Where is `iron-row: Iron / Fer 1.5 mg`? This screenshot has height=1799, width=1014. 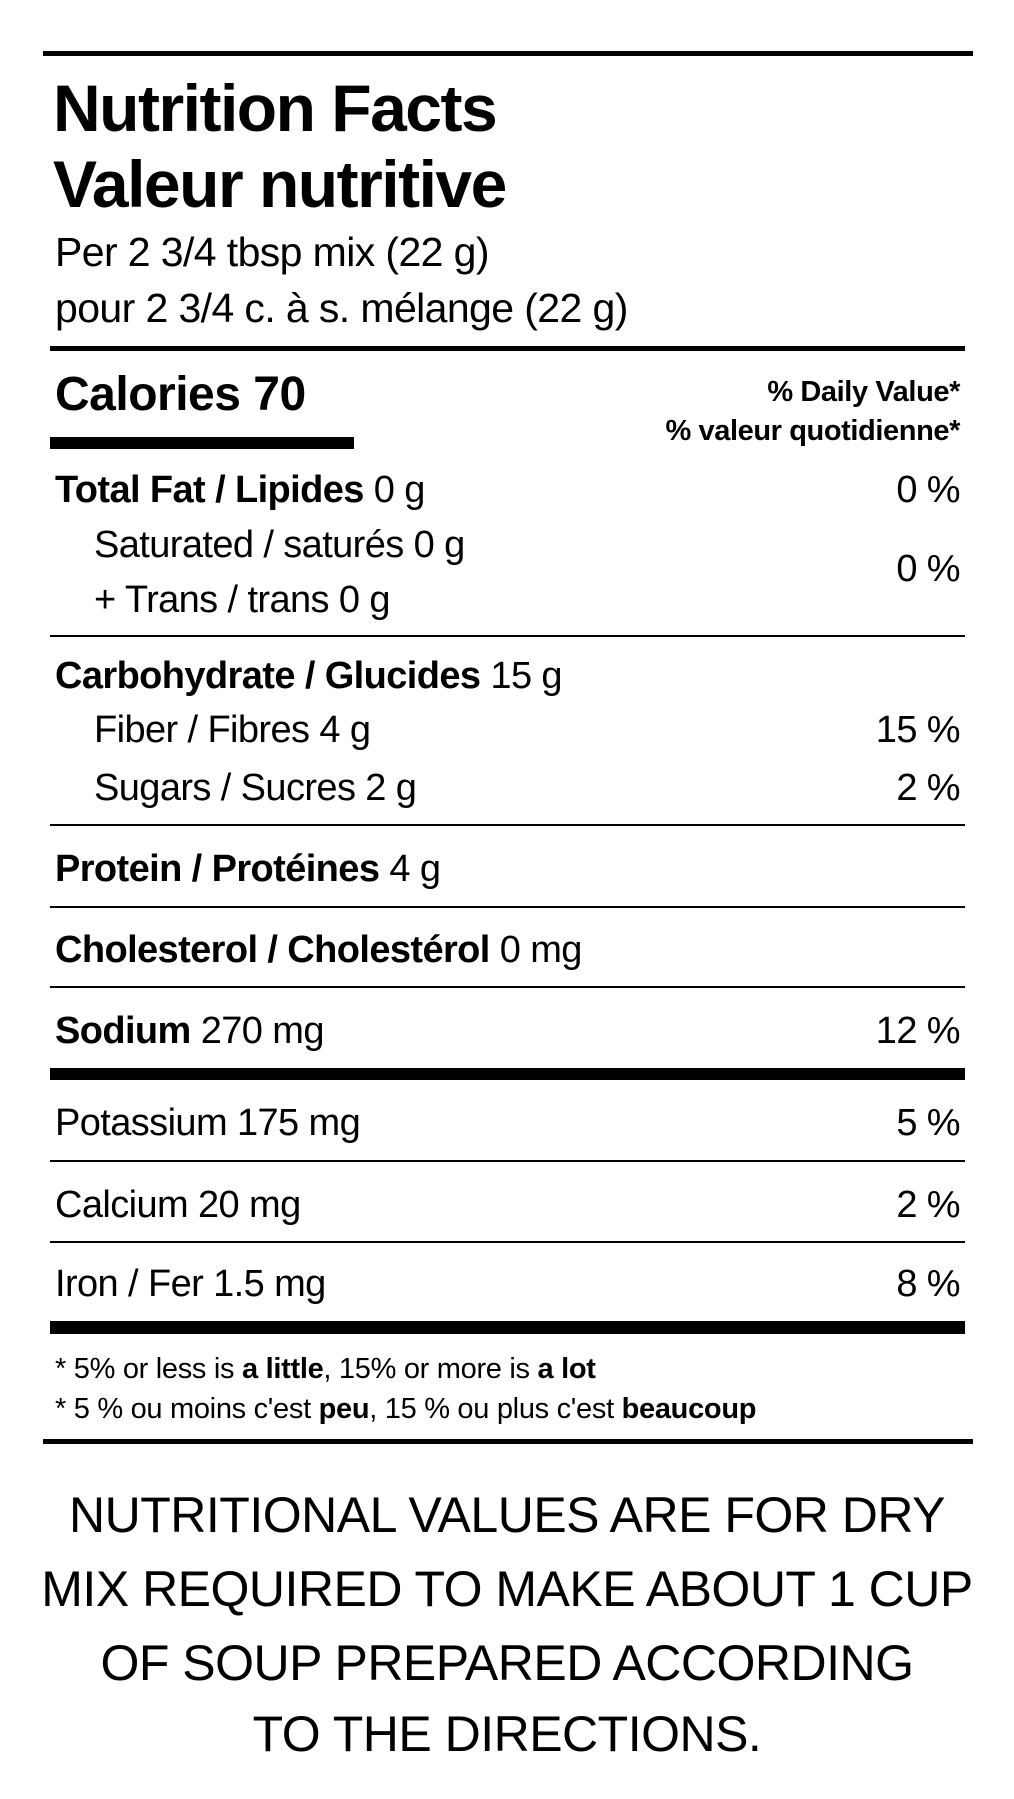
iron-row: Iron / Fer 1.5 mg is located at coordinates (190, 1284).